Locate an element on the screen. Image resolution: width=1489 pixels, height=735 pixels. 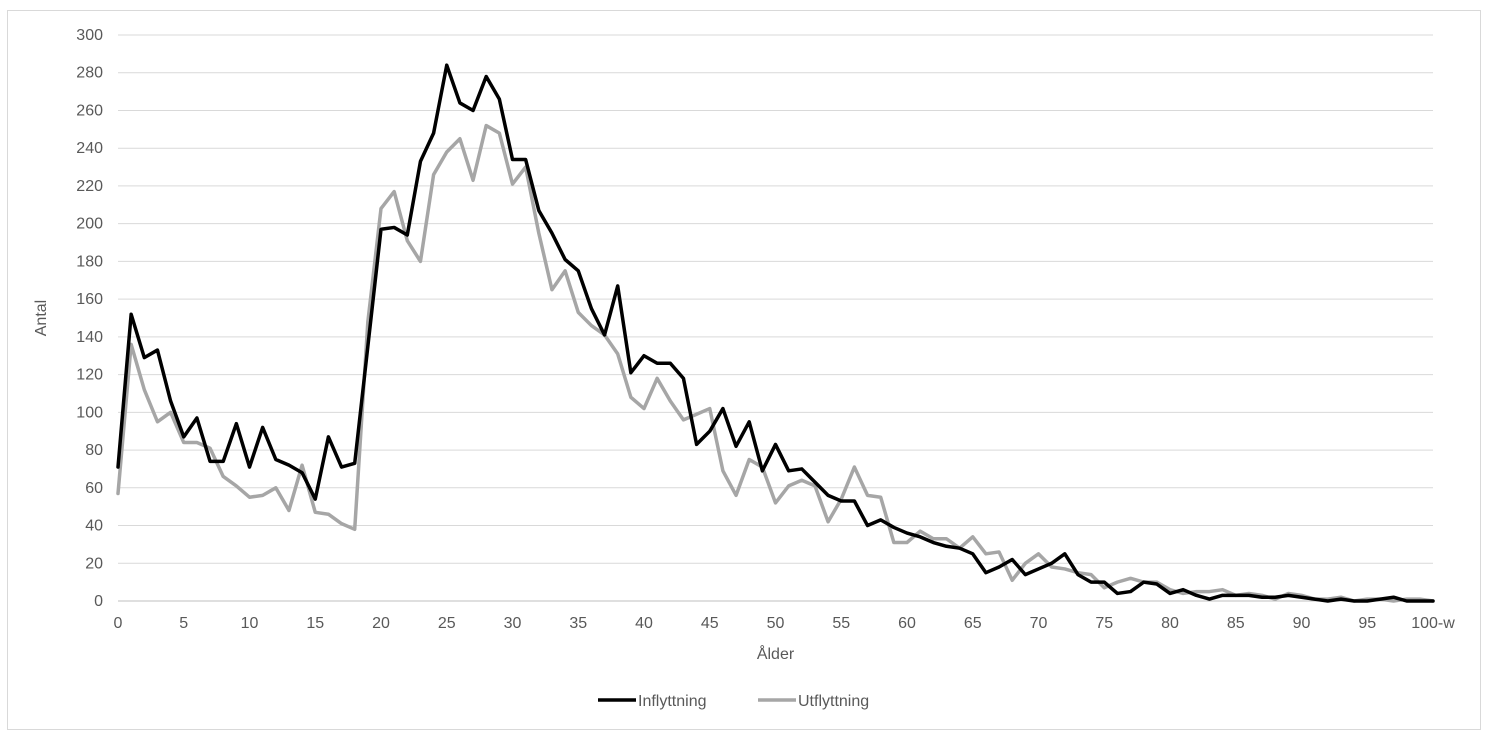
x-tick-label: 45 is located at coordinates (710, 623).